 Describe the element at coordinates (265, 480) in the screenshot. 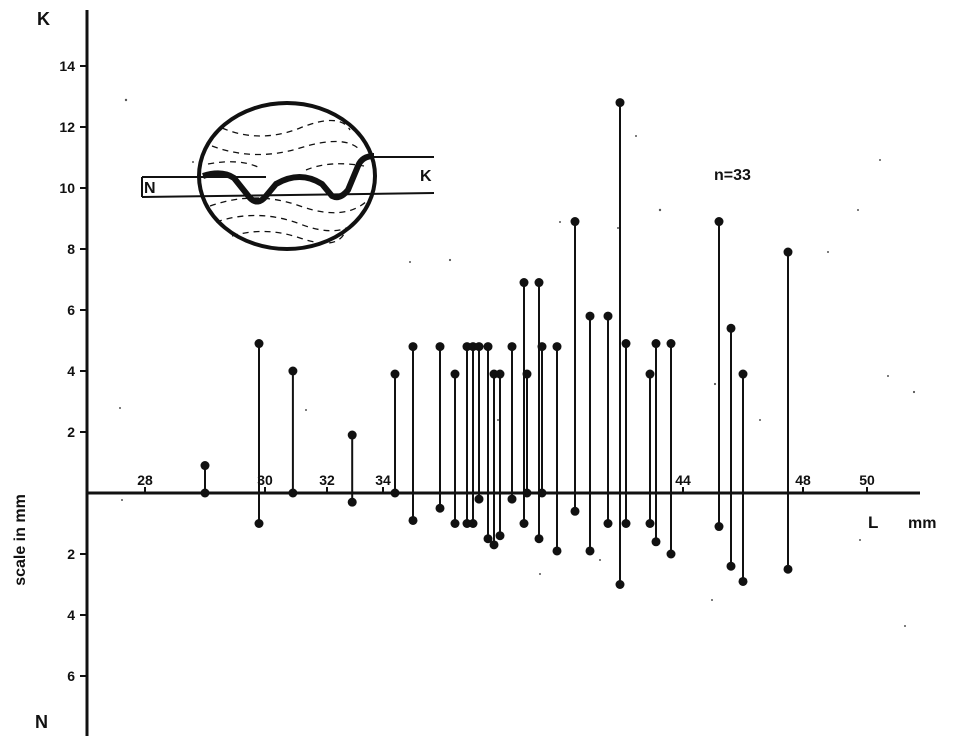

I see `x-tick-label-1: 30` at that location.